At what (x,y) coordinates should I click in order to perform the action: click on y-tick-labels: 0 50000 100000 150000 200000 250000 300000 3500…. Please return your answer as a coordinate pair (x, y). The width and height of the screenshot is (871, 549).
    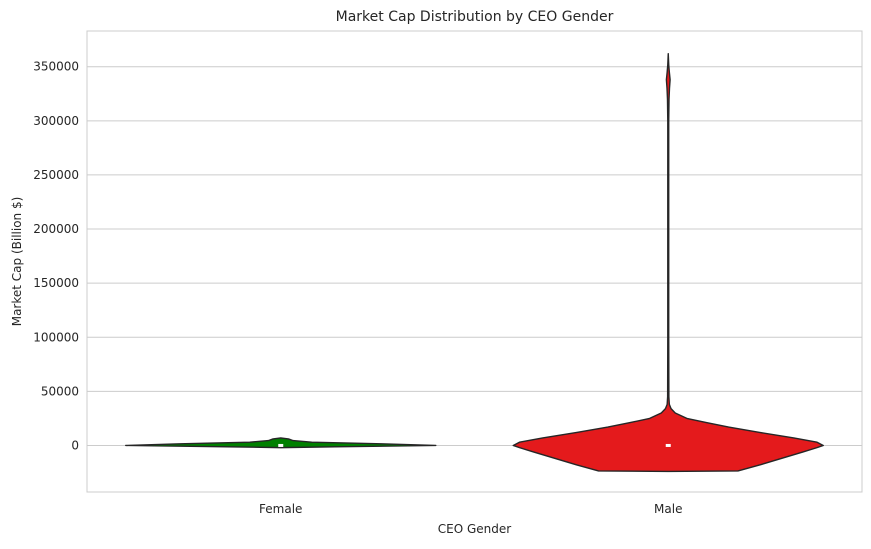
    Looking at the image, I should click on (56, 256).